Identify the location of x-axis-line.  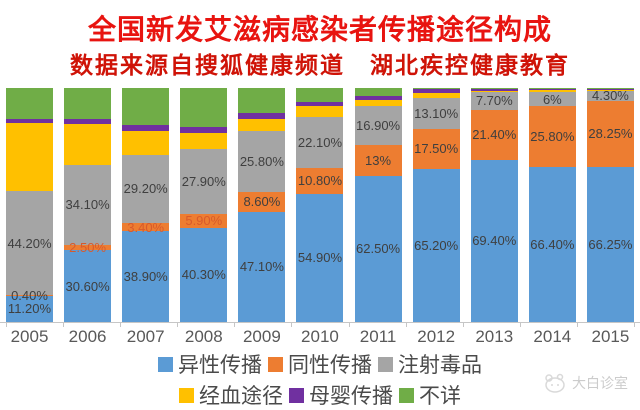
(320, 324).